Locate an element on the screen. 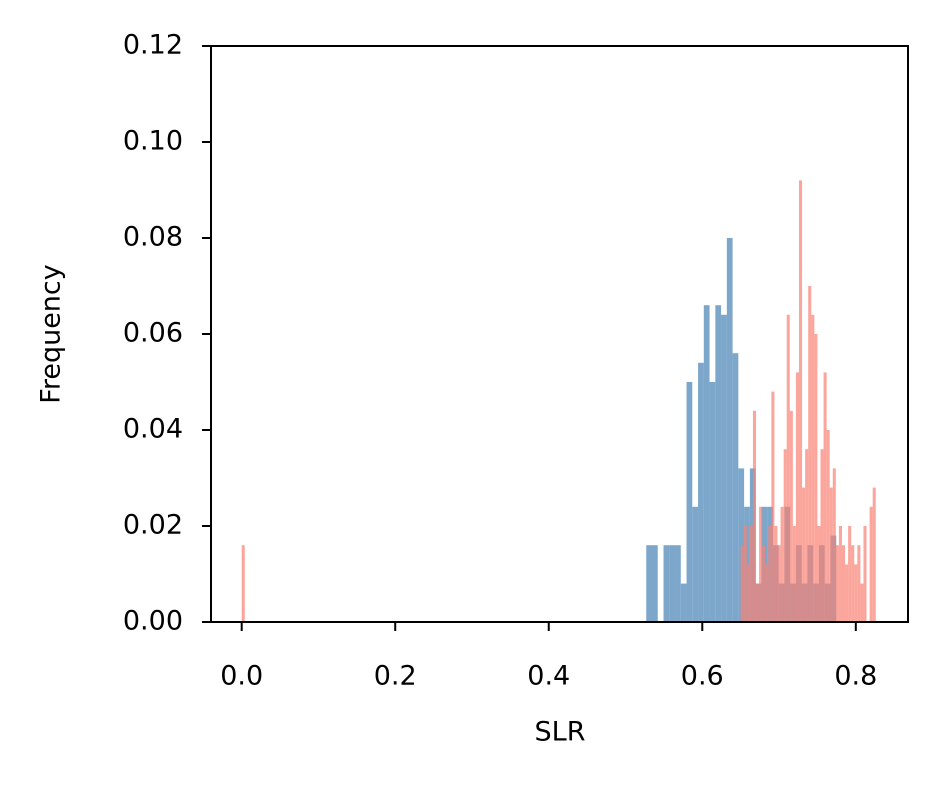 This screenshot has width=938, height=787. y-tick-label: 0.10 is located at coordinates (153, 141).